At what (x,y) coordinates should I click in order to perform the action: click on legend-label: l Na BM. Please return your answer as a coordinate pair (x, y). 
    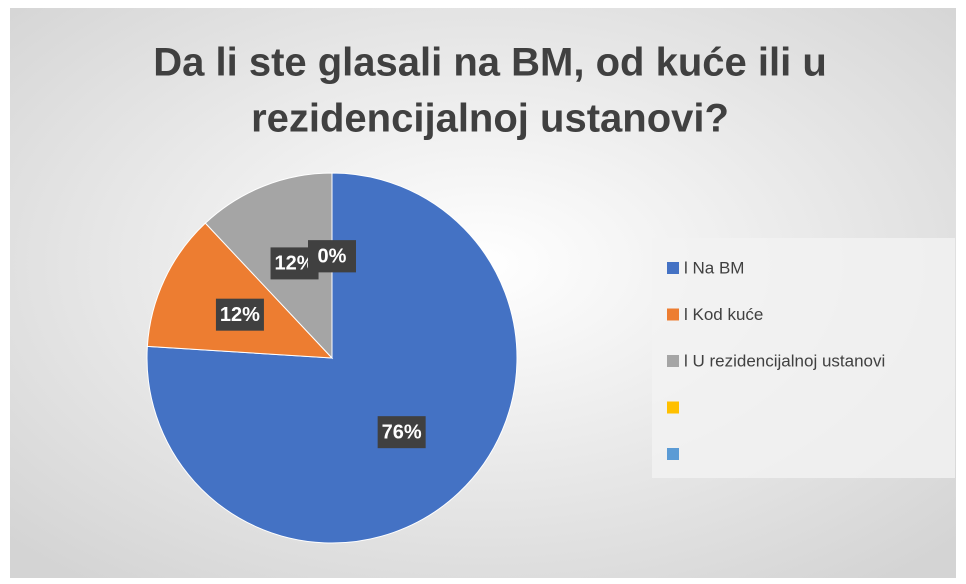
    Looking at the image, I should click on (714, 267).